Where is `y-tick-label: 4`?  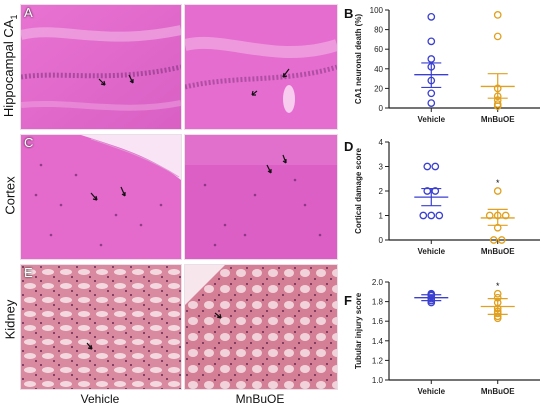
y-tick-label: 4 is located at coordinates (381, 142).